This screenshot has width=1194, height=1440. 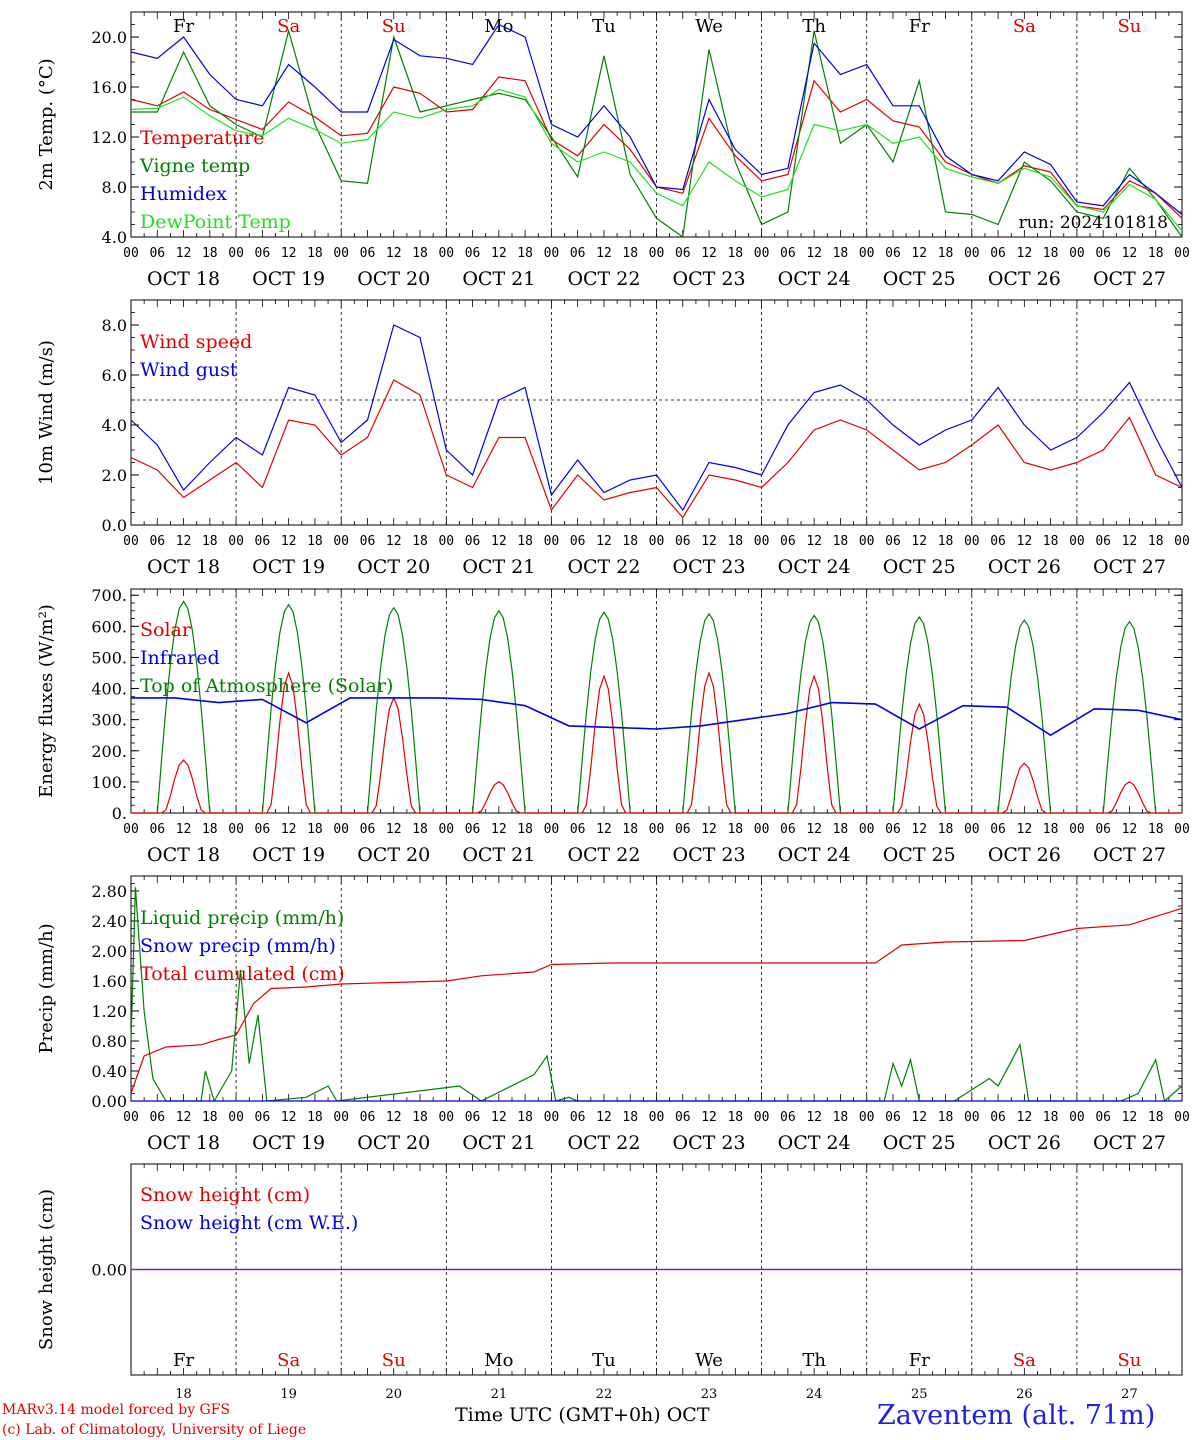 I want to click on day-label: Th, so click(x=814, y=26).